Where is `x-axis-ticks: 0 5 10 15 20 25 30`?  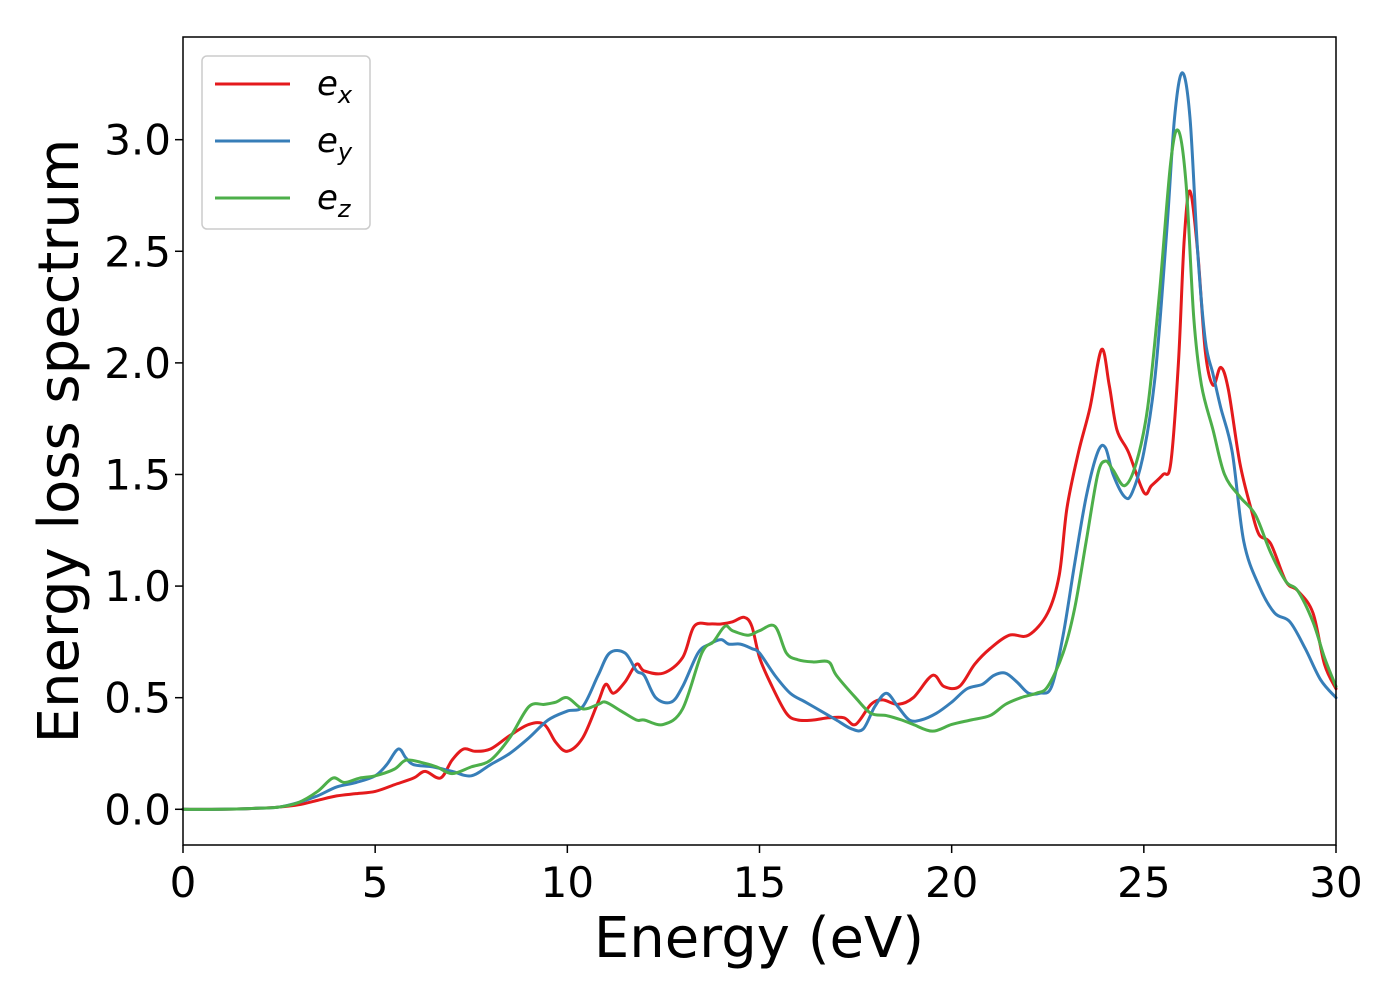 x-axis-ticks: 0 5 10 15 20 25 30 is located at coordinates (766, 876).